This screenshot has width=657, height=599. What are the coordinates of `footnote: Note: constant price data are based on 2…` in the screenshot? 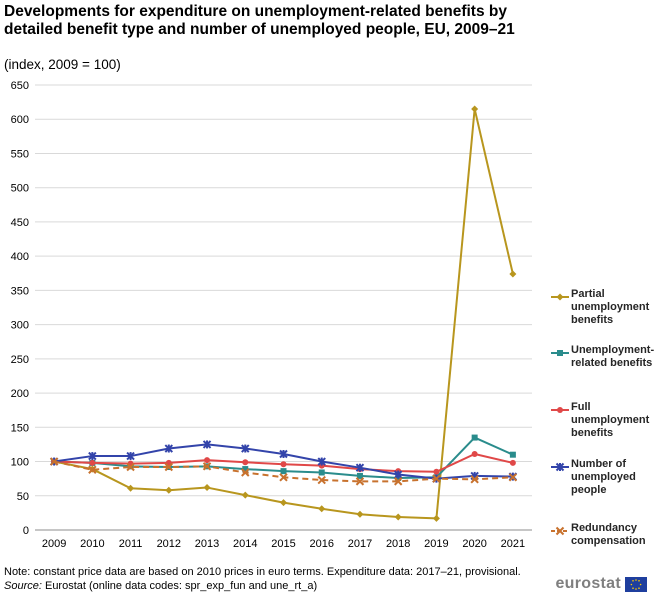 It's located at (262, 579).